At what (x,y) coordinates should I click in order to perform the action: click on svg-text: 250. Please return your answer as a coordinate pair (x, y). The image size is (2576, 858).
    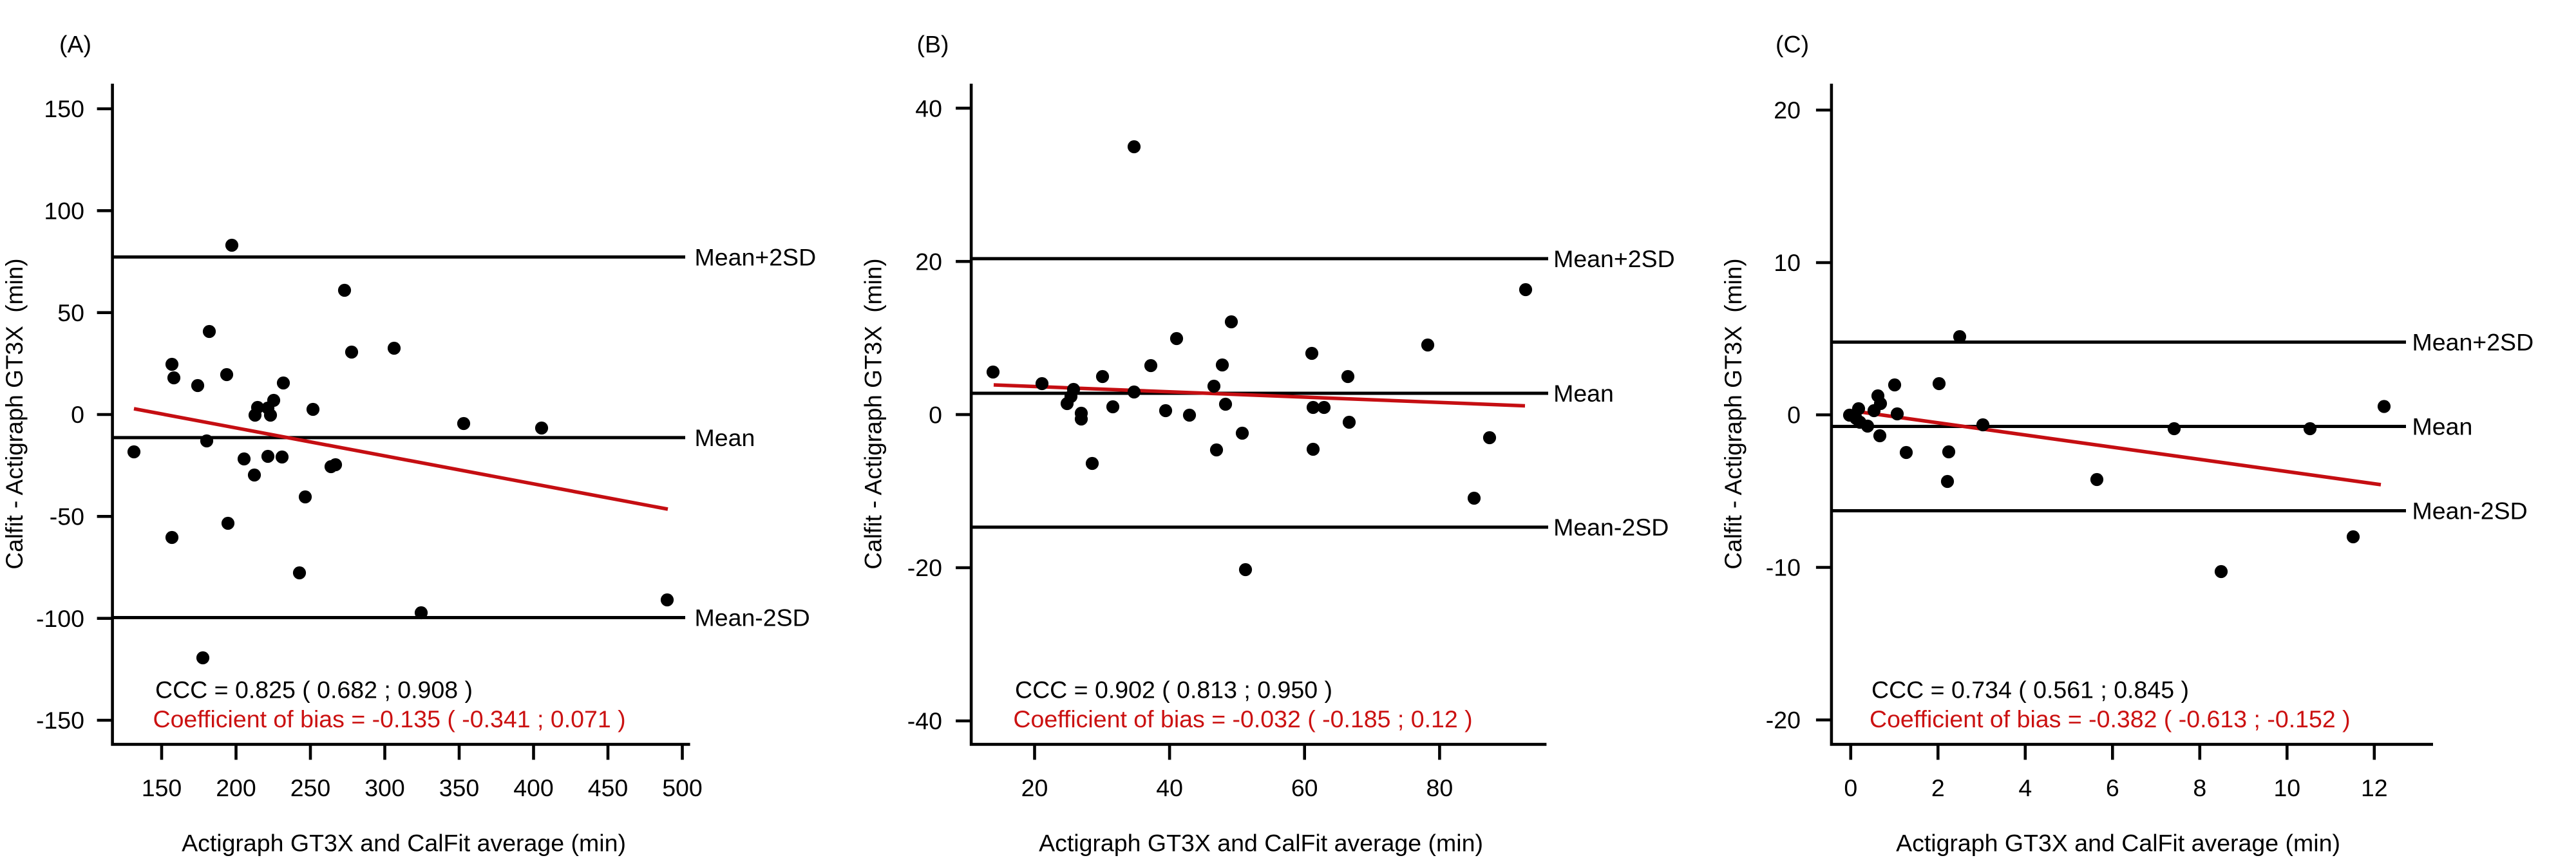
    Looking at the image, I should click on (310, 787).